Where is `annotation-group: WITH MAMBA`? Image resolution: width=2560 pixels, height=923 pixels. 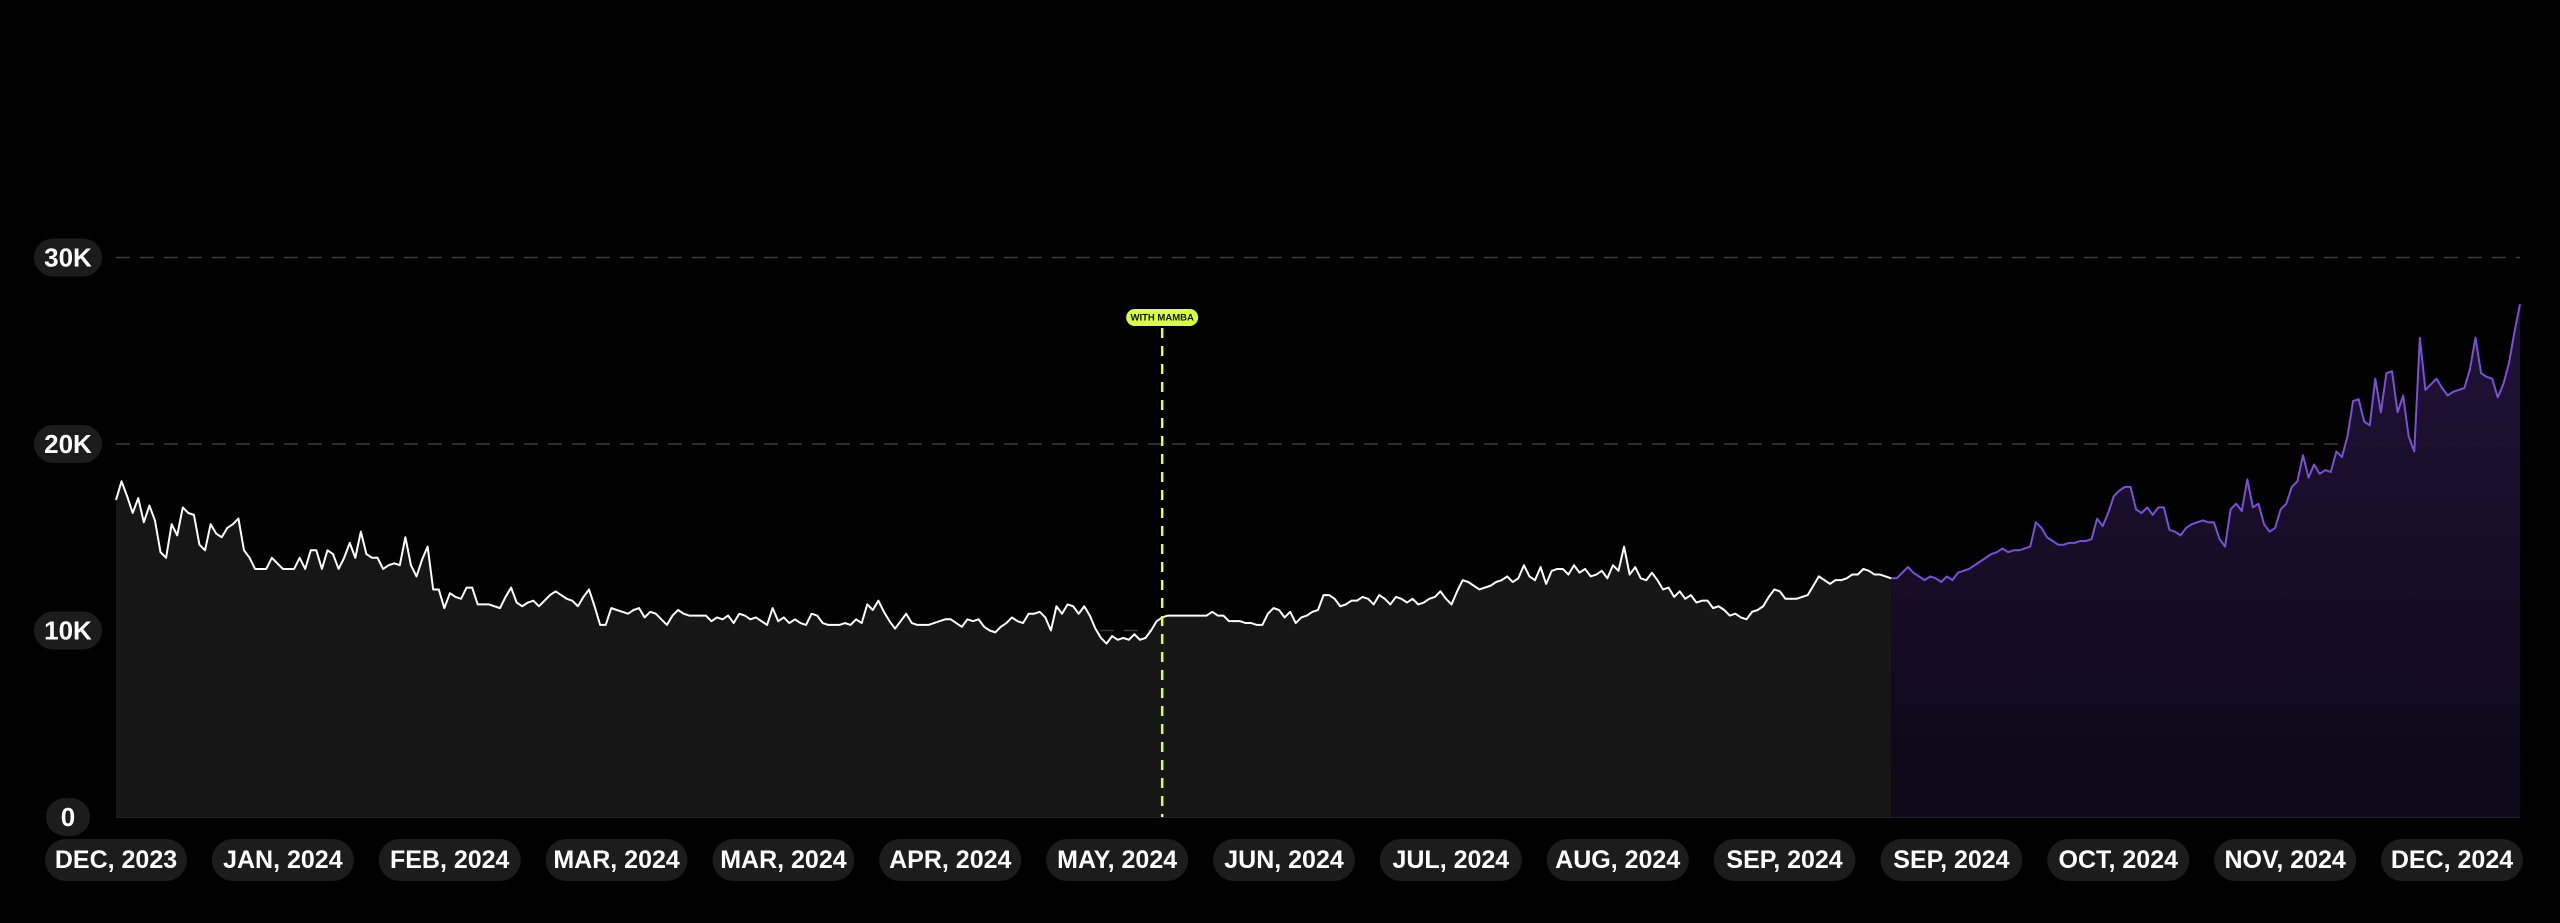 annotation-group: WITH MAMBA is located at coordinates (1162, 563).